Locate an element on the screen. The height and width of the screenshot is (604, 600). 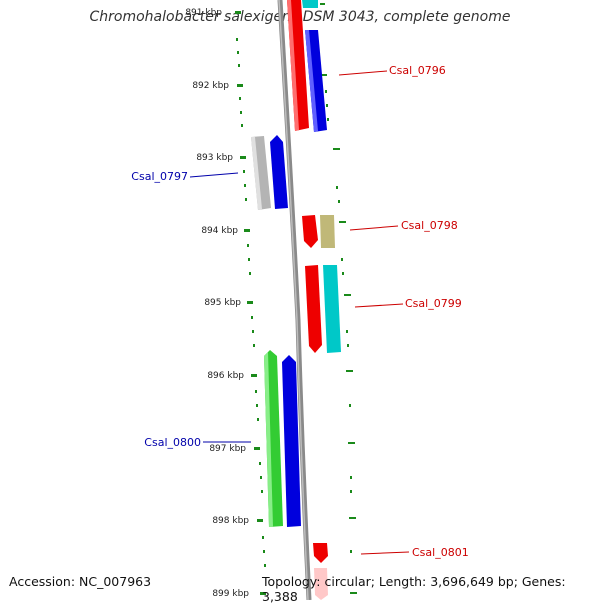
kbp-label-899: 899 kbp is located at coordinates (230, 594).